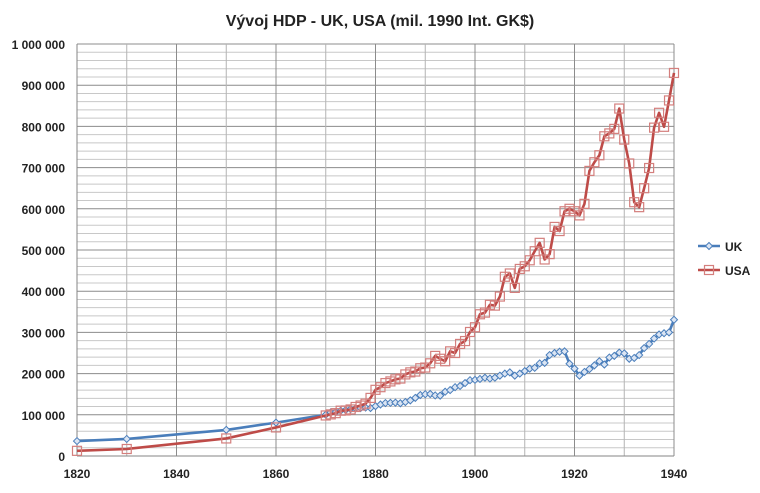 This screenshot has height=493, width=760. What do you see at coordinates (724, 271) in the screenshot?
I see `legend-item-usa: USA` at bounding box center [724, 271].